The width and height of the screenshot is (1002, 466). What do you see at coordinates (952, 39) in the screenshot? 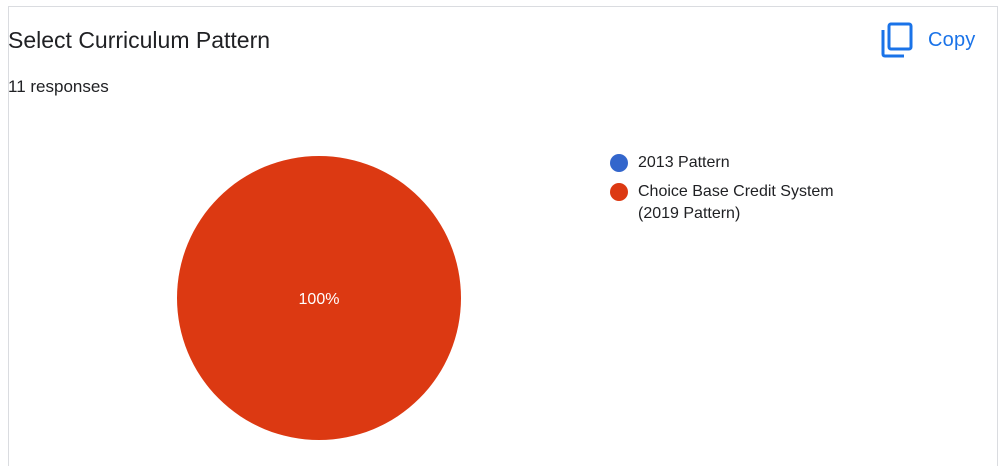
I see `copy-label: Copy` at bounding box center [952, 39].